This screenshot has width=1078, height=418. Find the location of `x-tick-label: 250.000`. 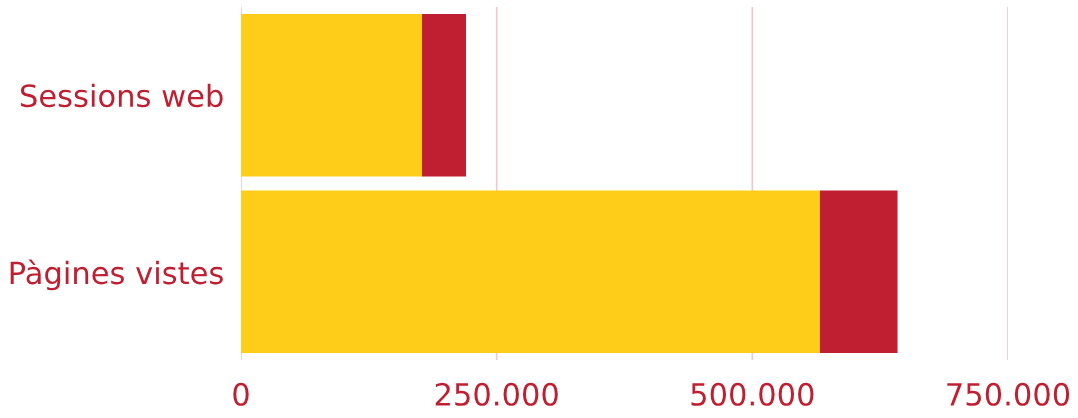

x-tick-label: 250.000 is located at coordinates (496, 394).